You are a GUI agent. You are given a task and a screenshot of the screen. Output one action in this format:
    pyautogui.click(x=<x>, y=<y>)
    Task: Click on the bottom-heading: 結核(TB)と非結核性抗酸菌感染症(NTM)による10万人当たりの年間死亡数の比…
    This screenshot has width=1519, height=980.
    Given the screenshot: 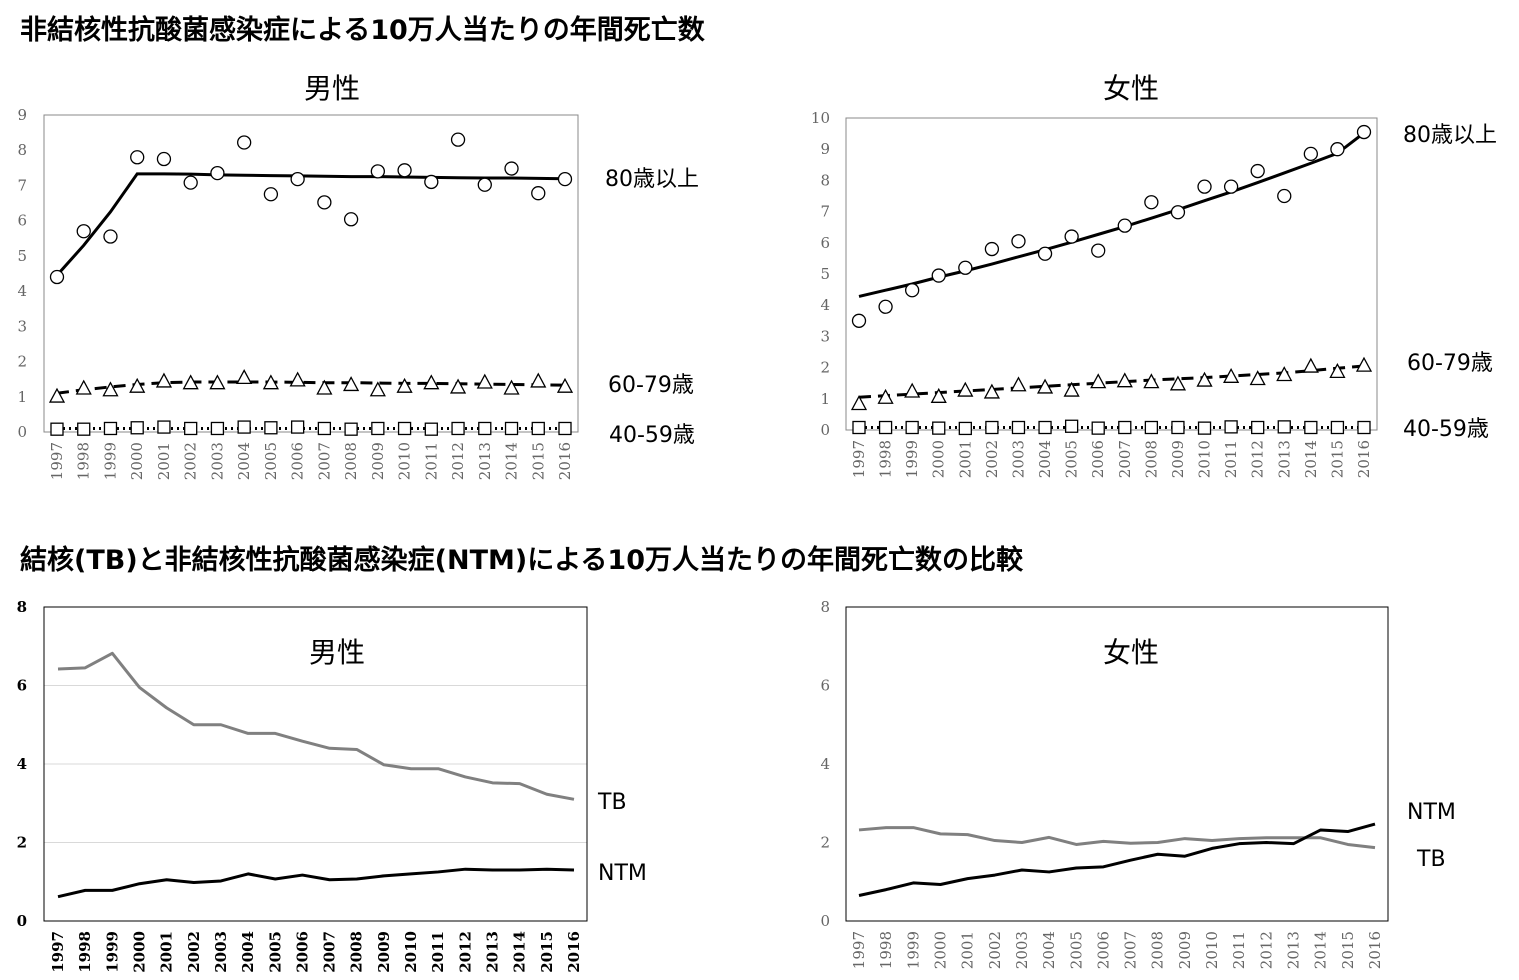 What is the action you would take?
    pyautogui.click(x=522, y=560)
    